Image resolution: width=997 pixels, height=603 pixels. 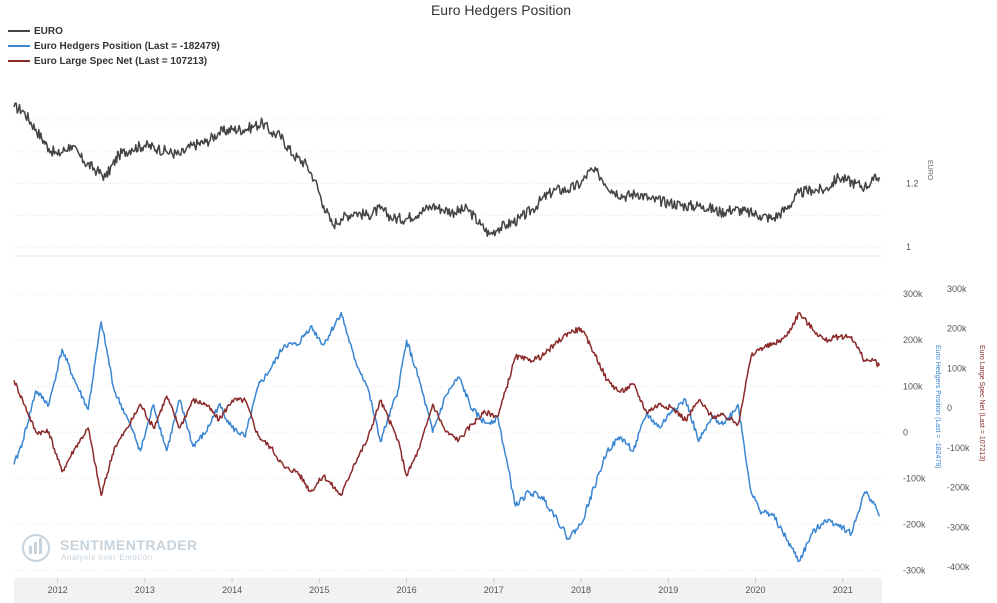 I want to click on x-tick-label: 2012, so click(x=58, y=590).